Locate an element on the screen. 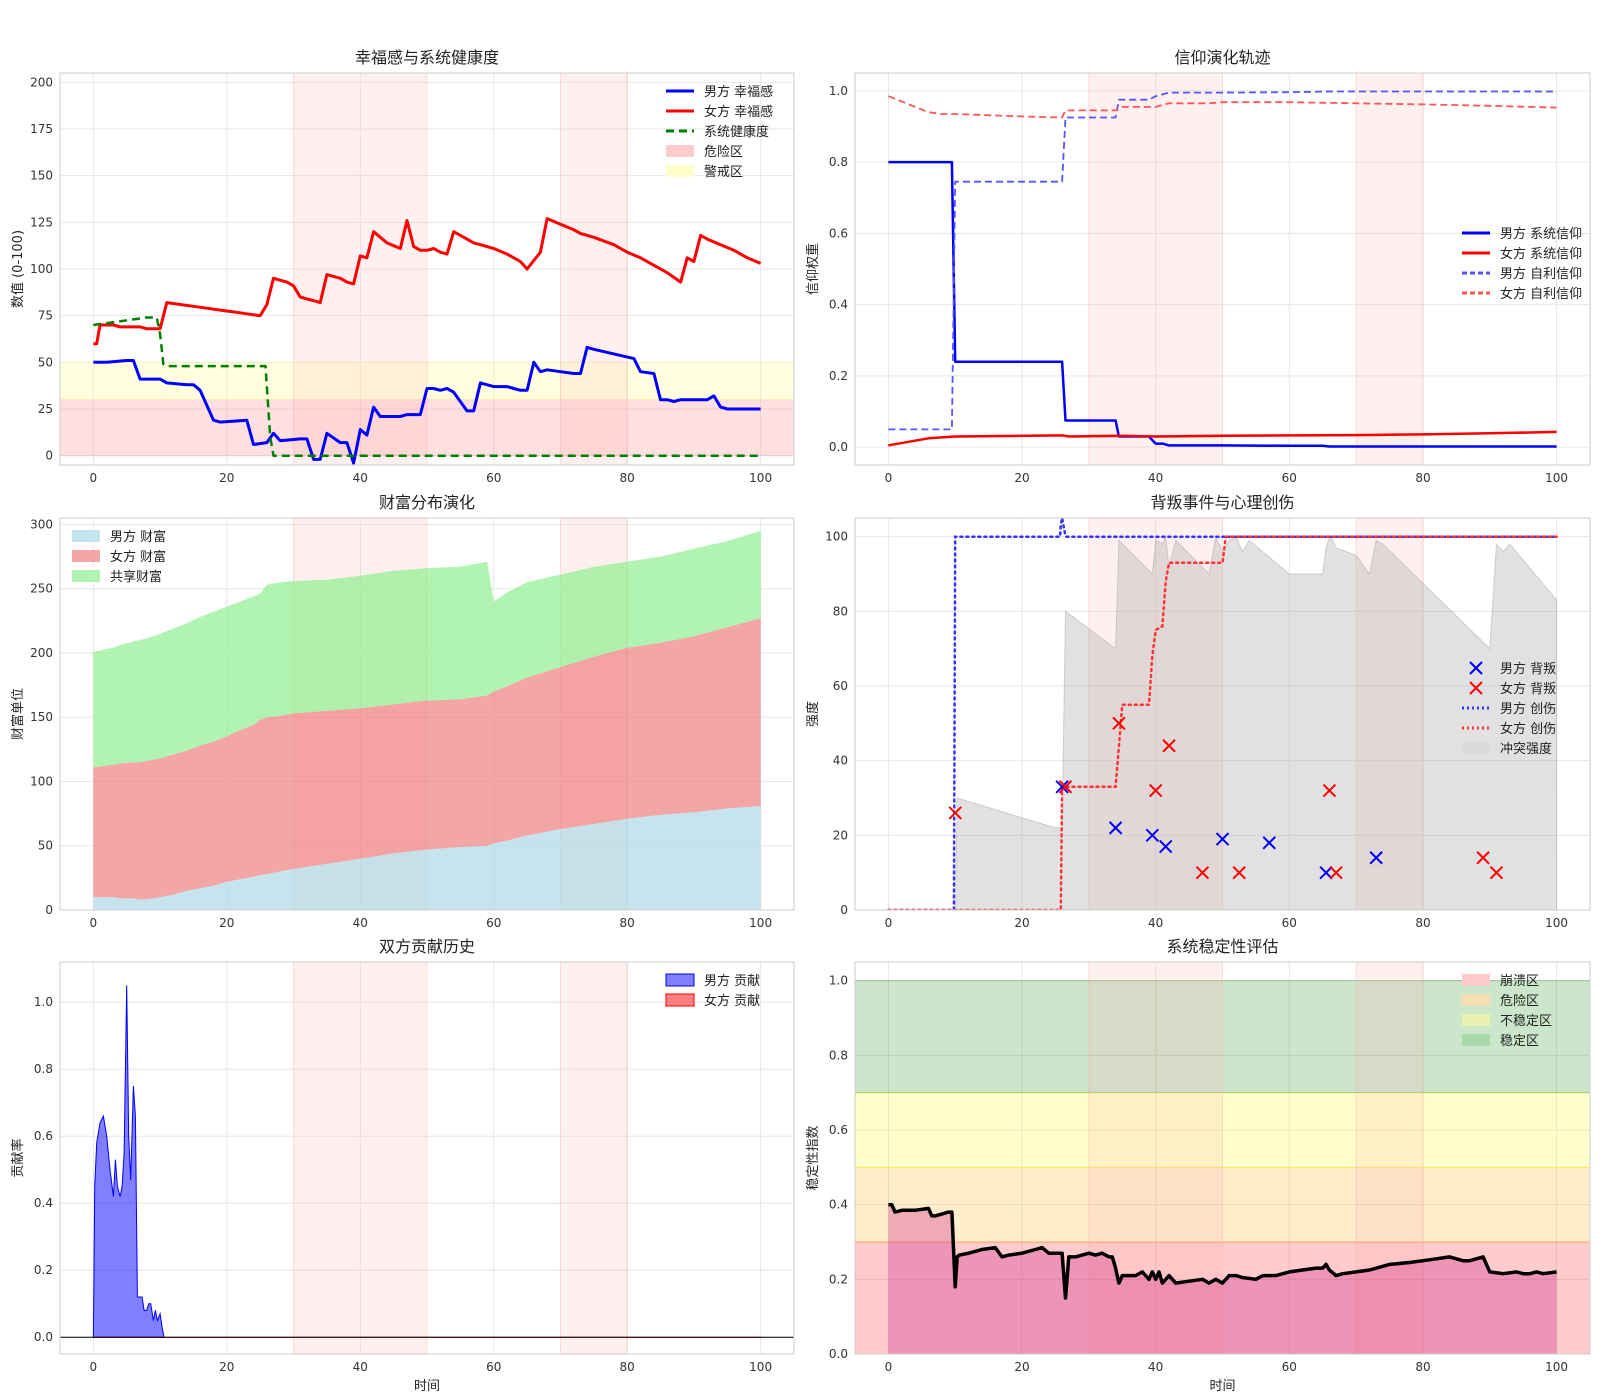  series-line-男方-幸福感 is located at coordinates (427, 405).